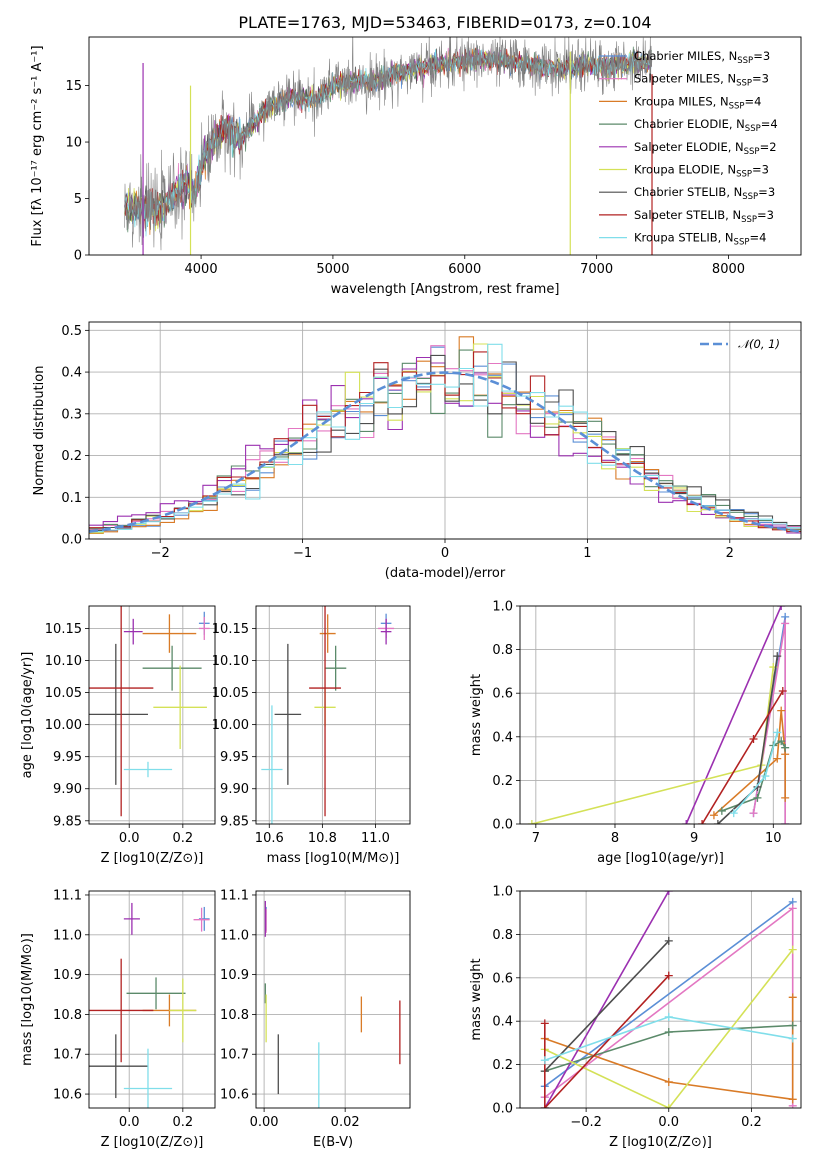  Describe the element at coordinates (681, 124) in the screenshot. I see `legend-series-name: Chabrier ELODIE` at that location.